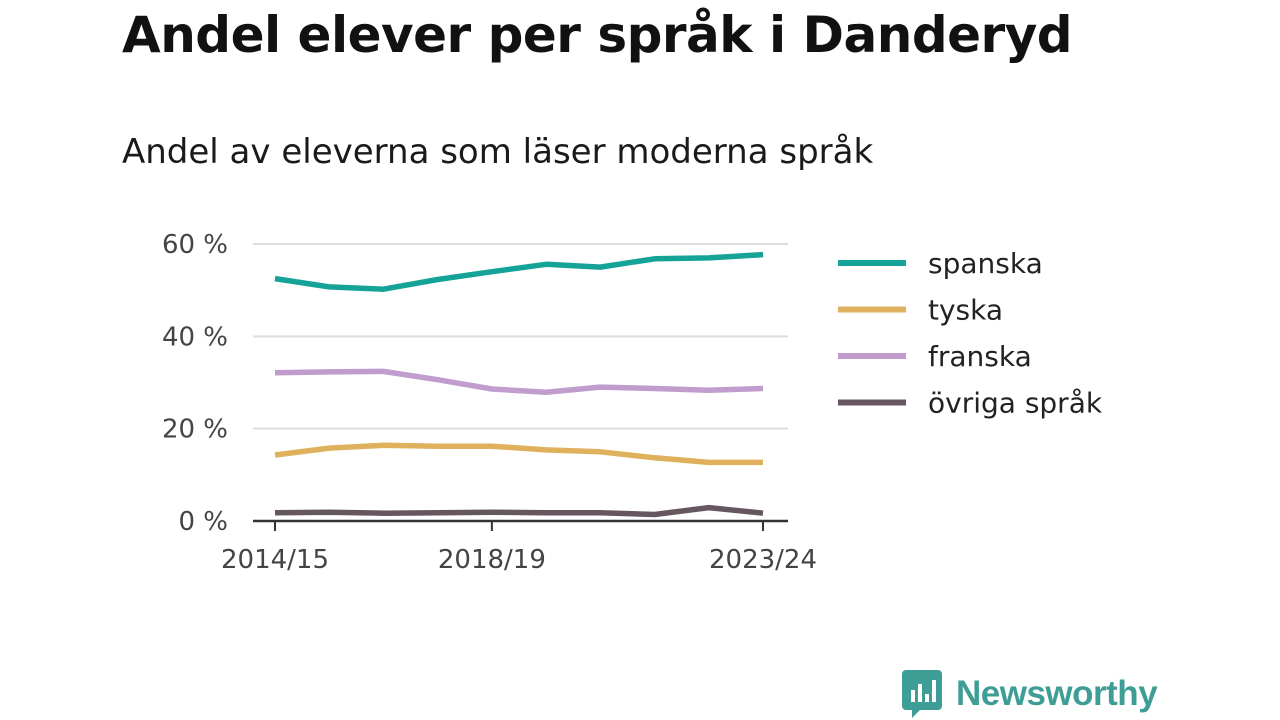 The image size is (1280, 720). Describe the element at coordinates (1015, 403) in the screenshot. I see `legend-label-övriga-språk: övriga språk` at that location.